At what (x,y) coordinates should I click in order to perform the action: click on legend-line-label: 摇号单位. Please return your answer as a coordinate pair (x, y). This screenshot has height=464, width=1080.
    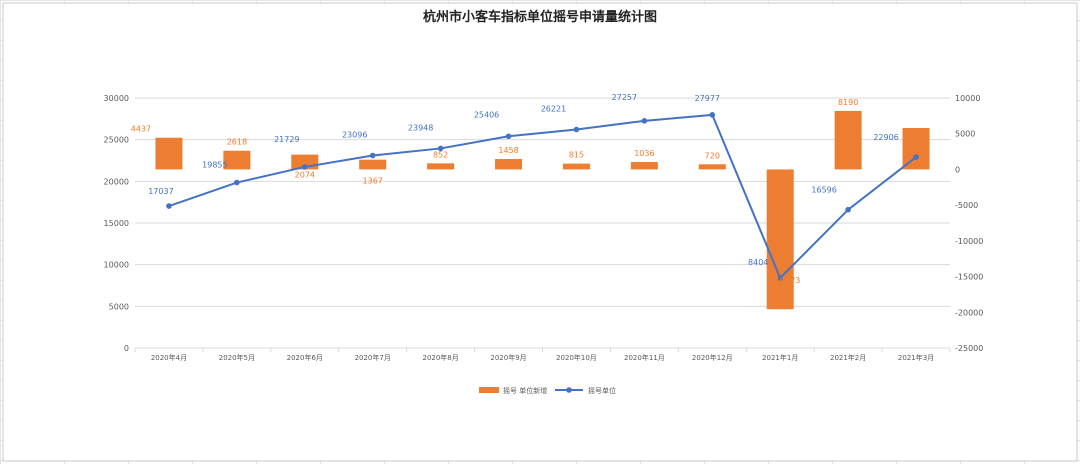
    Looking at the image, I should click on (602, 390).